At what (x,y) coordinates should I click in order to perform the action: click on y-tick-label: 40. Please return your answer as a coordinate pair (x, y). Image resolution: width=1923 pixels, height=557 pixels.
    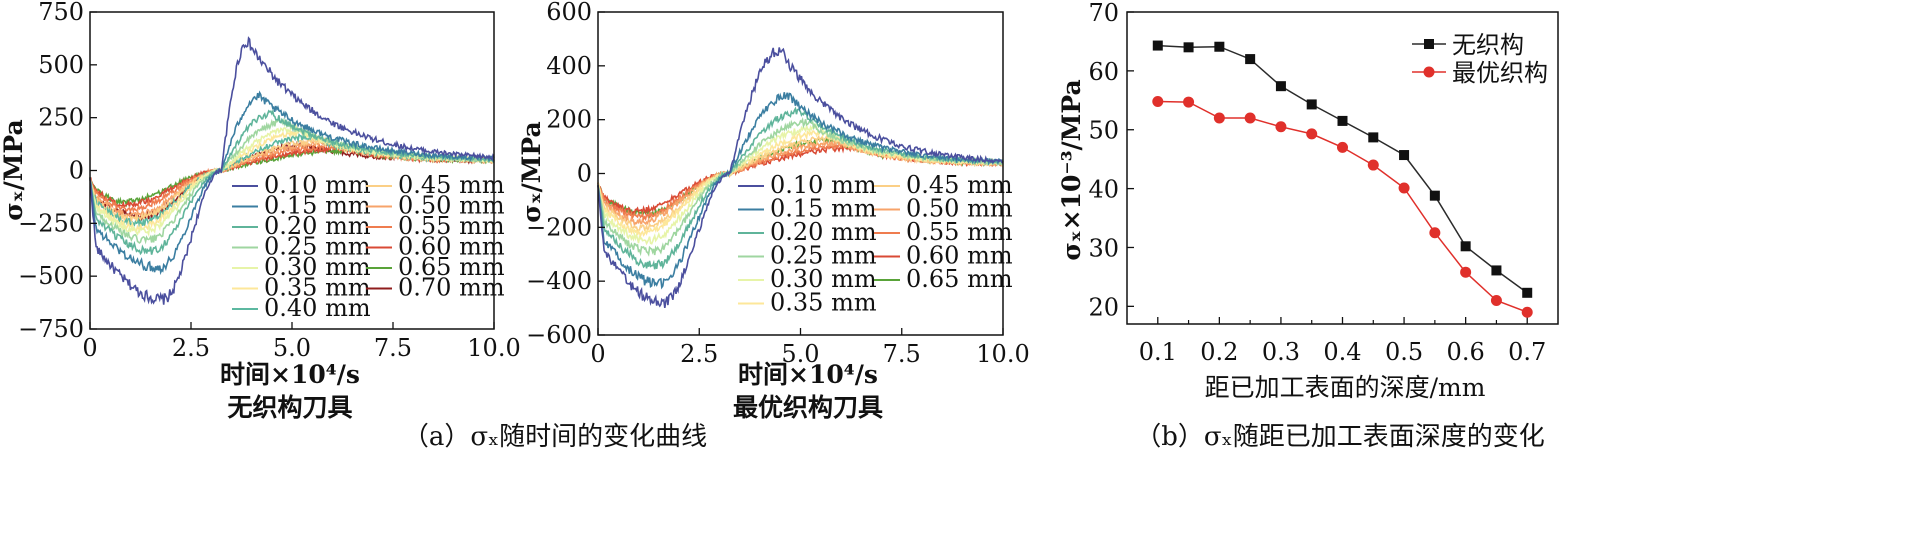
    Looking at the image, I should click on (1103, 190).